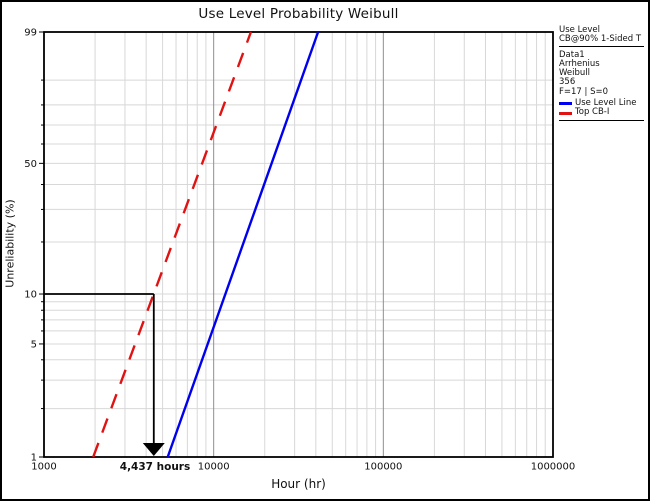 The height and width of the screenshot is (501, 650). I want to click on y-tick-label: 99, so click(30, 33).